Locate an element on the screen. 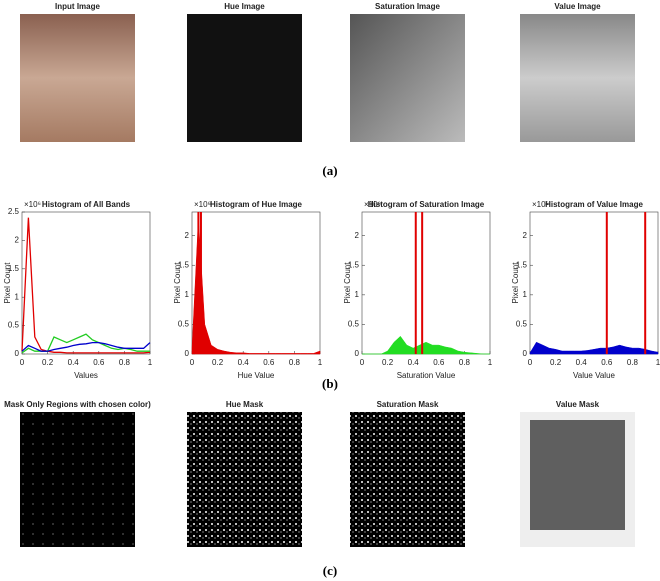 This screenshot has height=581, width=660. image-title: Hue Image is located at coordinates (244, 6).